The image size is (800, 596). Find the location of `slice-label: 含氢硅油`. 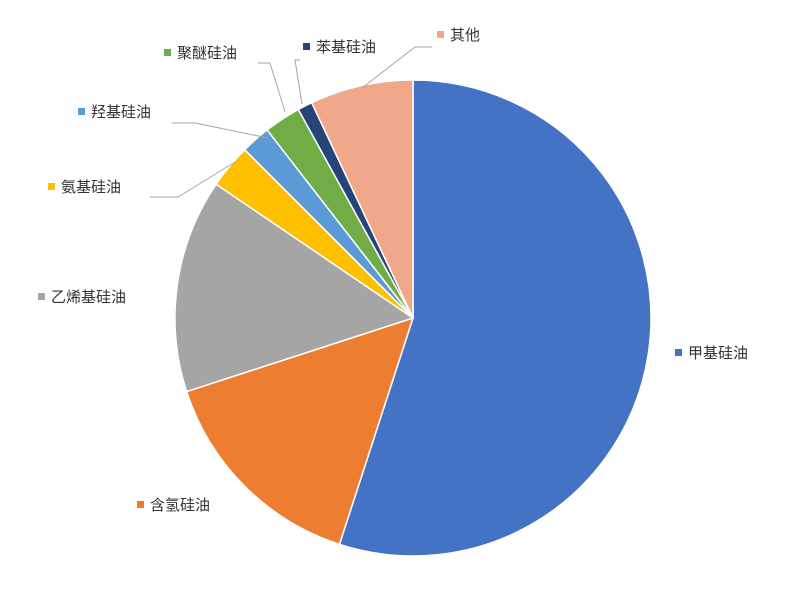

slice-label: 含氢硅油 is located at coordinates (180, 505).